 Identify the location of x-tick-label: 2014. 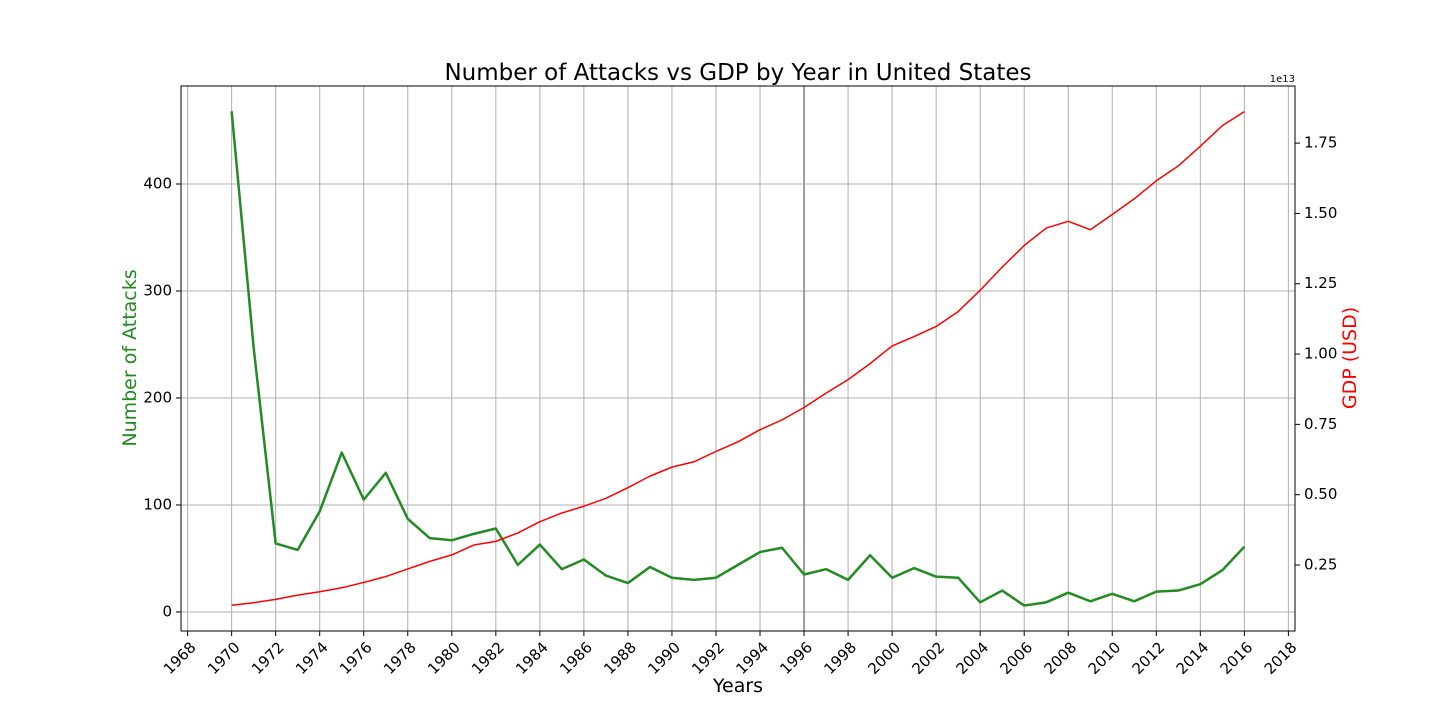
(1193, 658).